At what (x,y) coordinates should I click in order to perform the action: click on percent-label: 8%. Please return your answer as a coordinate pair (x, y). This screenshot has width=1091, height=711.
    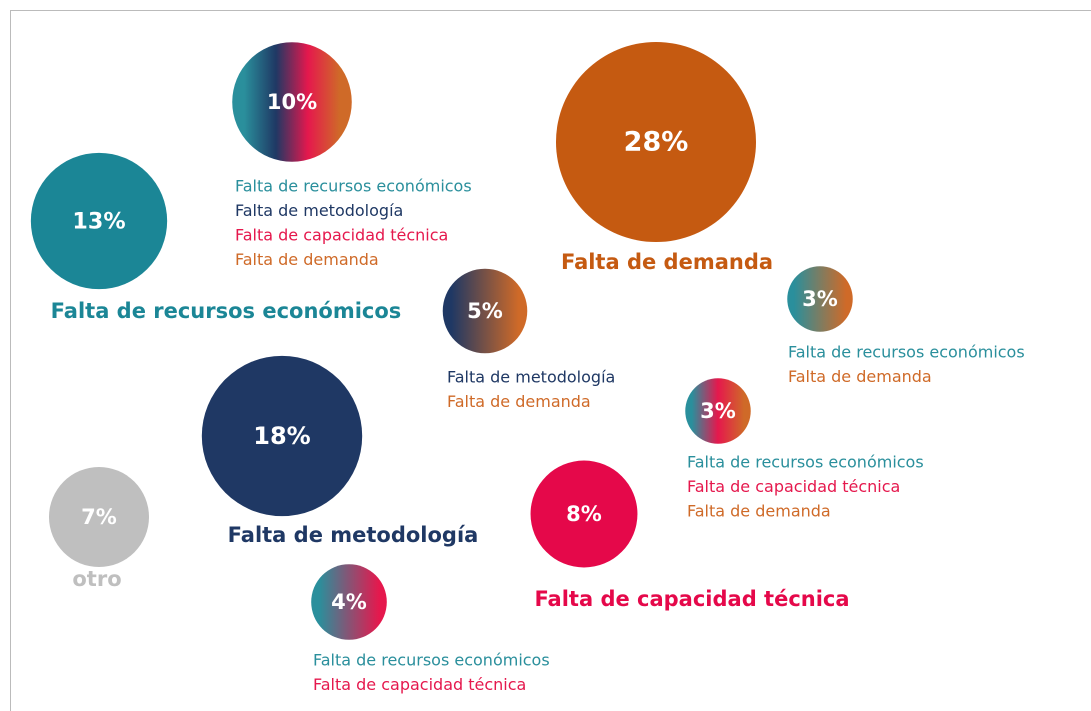
    Looking at the image, I should click on (584, 514).